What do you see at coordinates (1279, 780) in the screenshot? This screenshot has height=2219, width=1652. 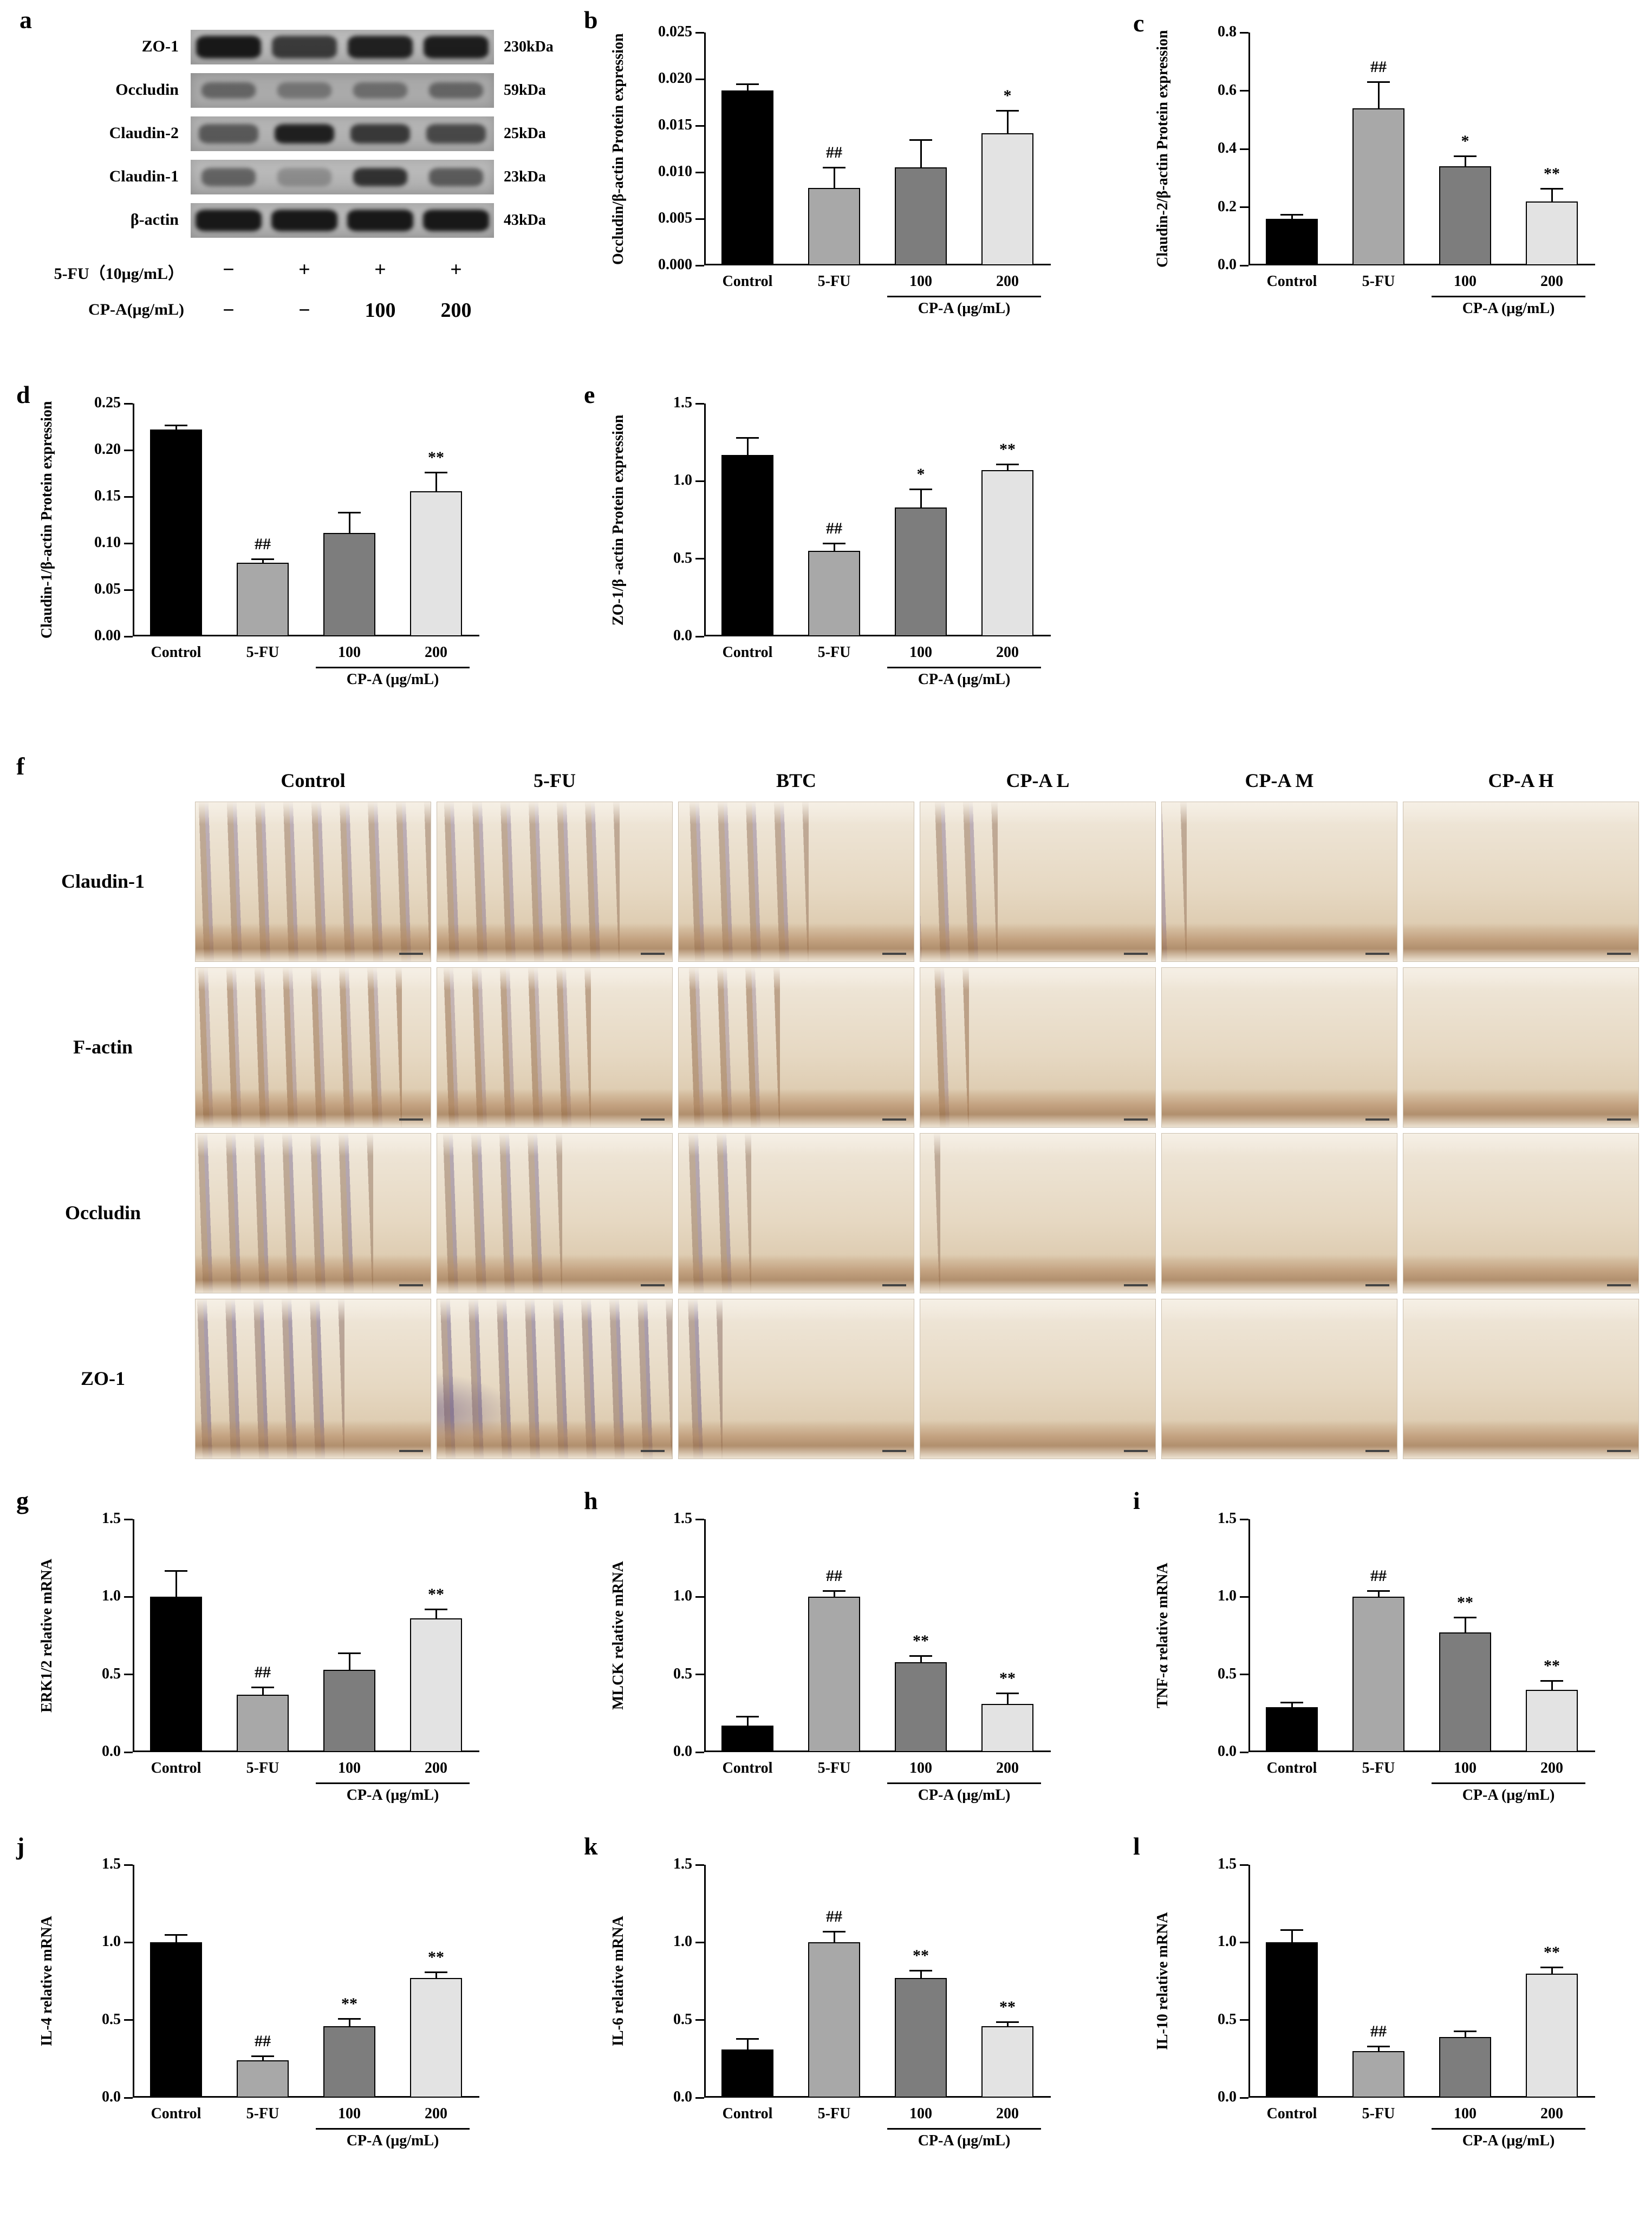 I see `ihc-column-header: CP-A M` at bounding box center [1279, 780].